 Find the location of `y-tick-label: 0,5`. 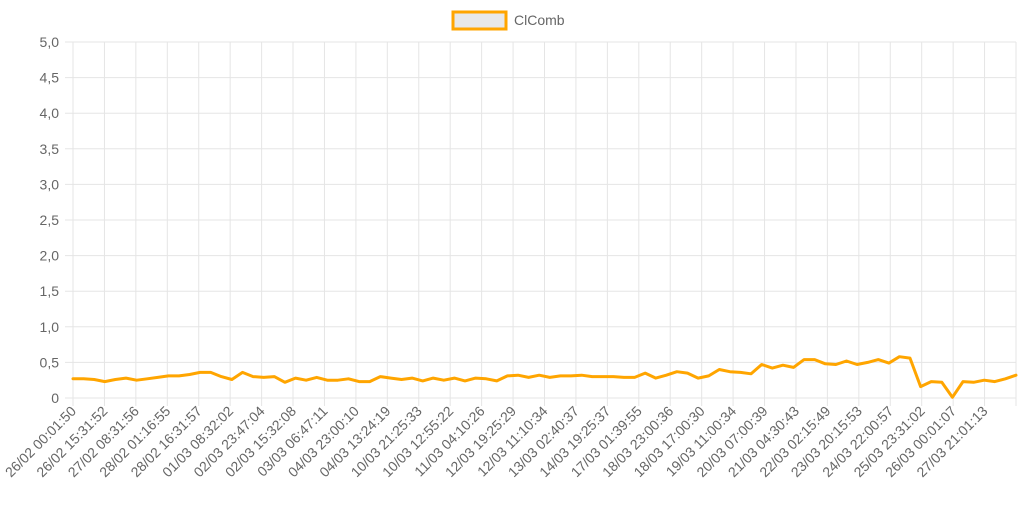

y-tick-label: 0,5 is located at coordinates (50, 362).